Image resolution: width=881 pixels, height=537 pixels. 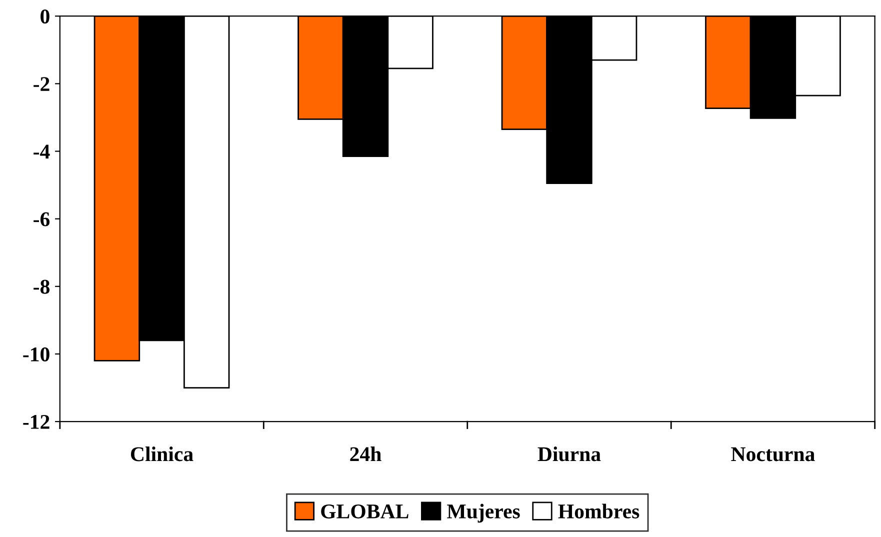 What do you see at coordinates (569, 454) in the screenshot?
I see `x-tick-label: Diurna` at bounding box center [569, 454].